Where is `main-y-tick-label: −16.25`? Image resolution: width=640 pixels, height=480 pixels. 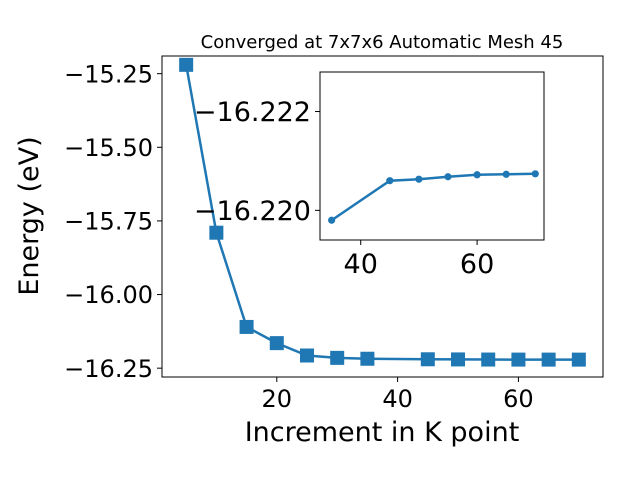 main-y-tick-label: −16.25 is located at coordinates (108, 369).